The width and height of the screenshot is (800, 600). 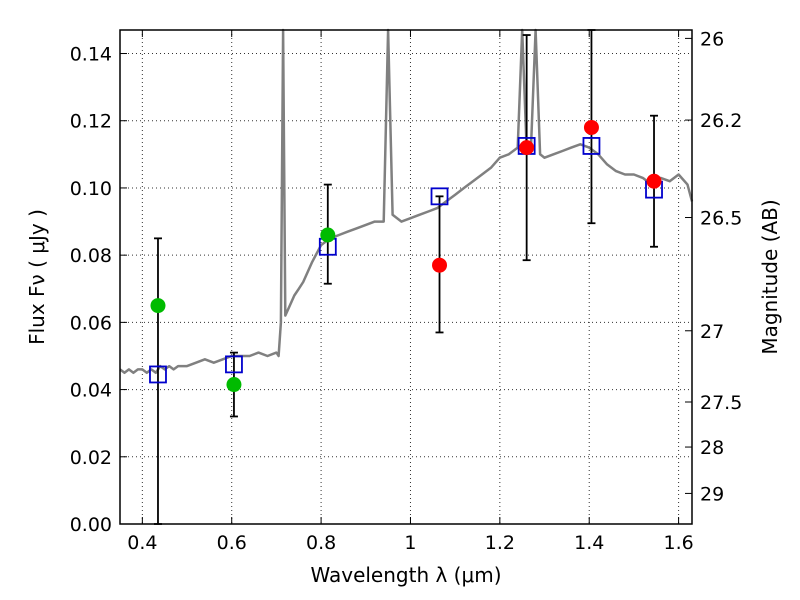 I want to click on right-tick-label: 27.5, so click(x=721, y=403).